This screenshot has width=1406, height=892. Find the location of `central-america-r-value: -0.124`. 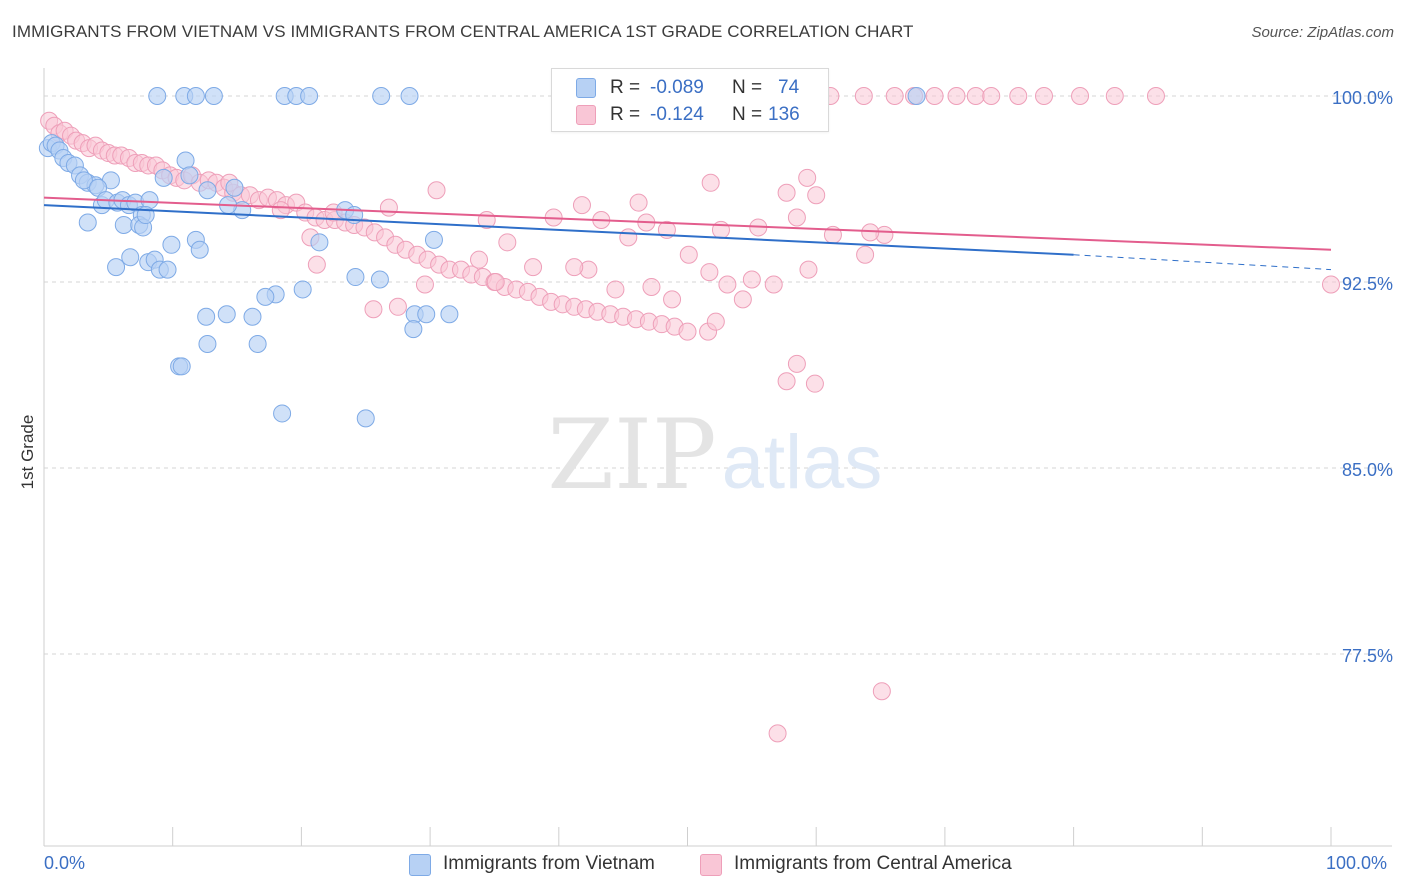

central-america-r-value: -0.124 is located at coordinates (677, 114).